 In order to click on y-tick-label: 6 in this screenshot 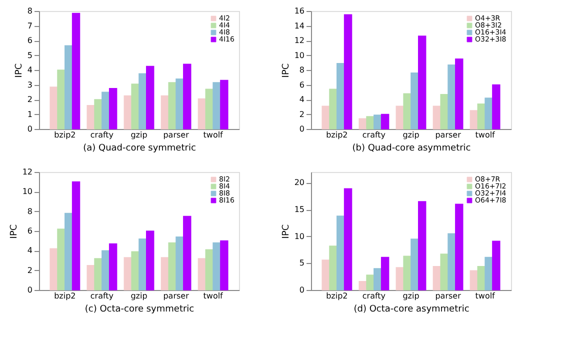, I will do `click(29, 40)`.